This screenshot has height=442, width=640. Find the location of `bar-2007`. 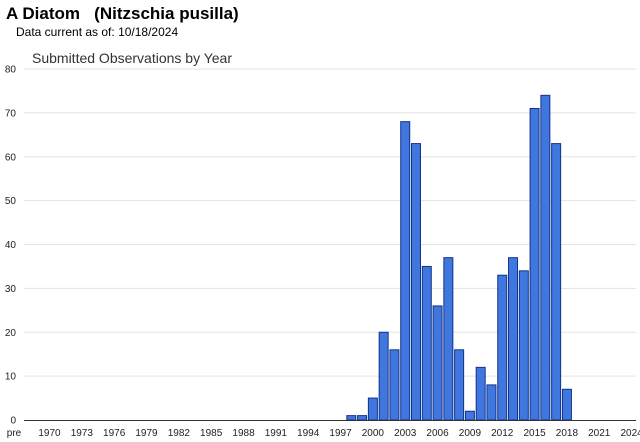

bar-2007 is located at coordinates (448, 339).